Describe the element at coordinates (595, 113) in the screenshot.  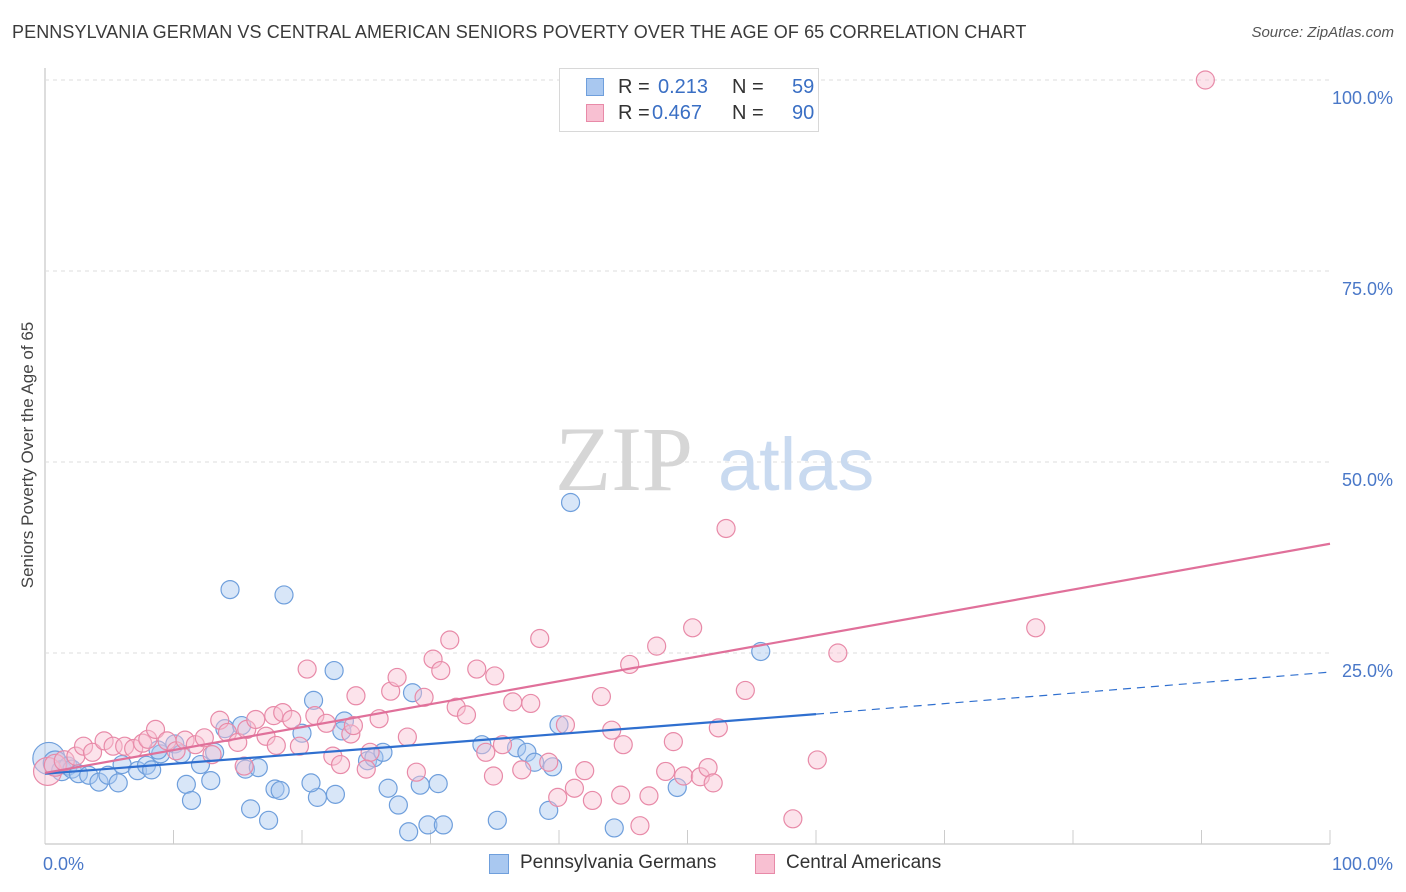
I see `legend-swatch-pink` at that location.